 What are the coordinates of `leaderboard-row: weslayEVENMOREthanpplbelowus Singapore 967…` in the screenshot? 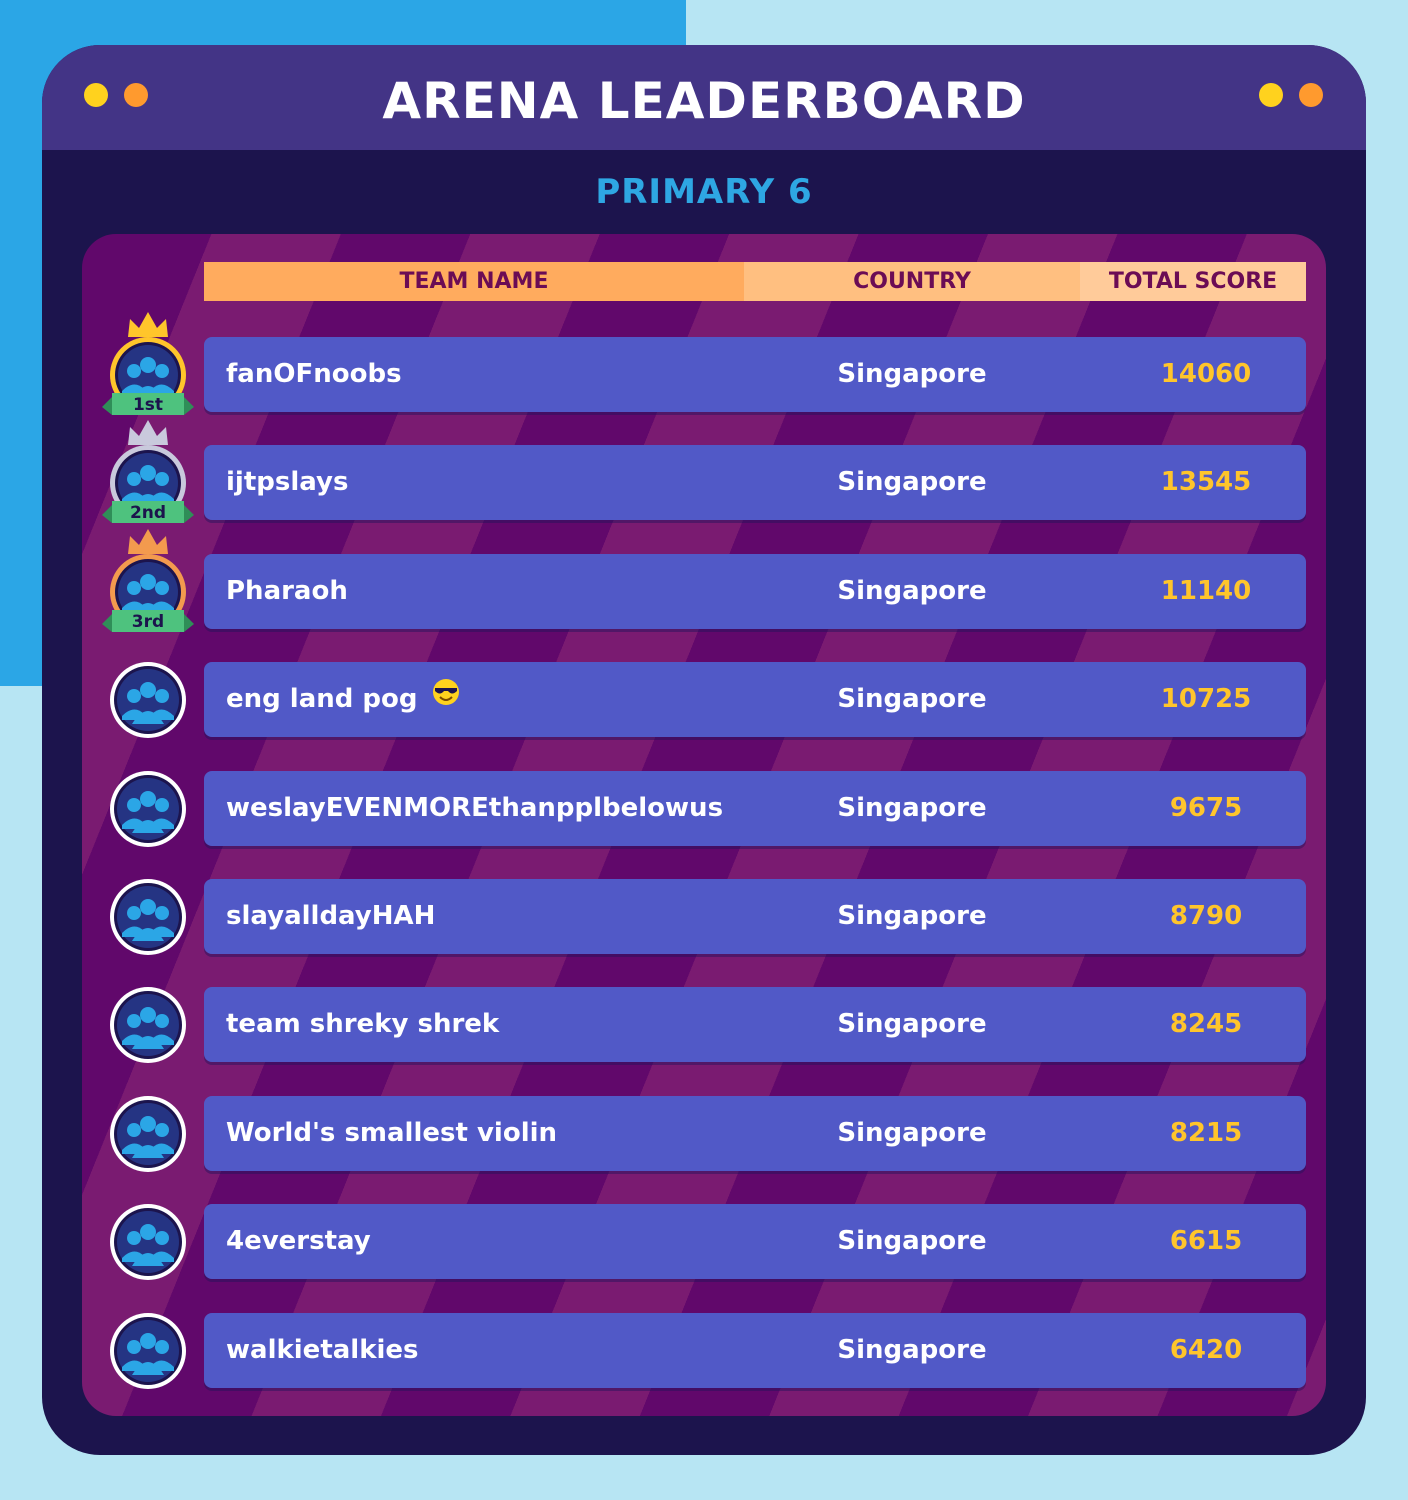 It's located at (755, 808).